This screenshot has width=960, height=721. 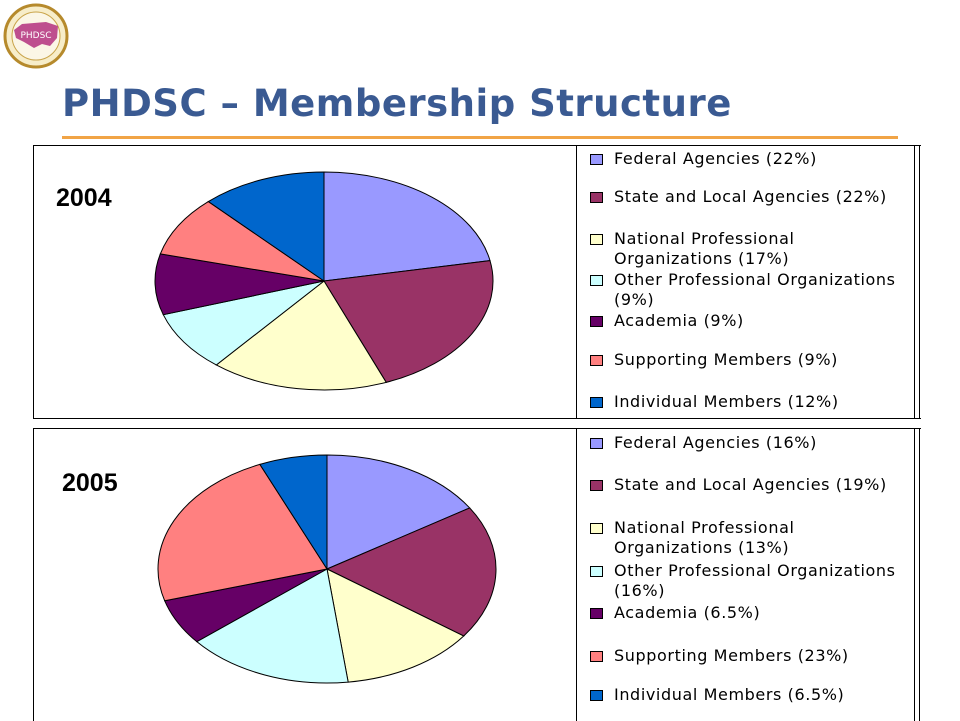 I want to click on legend-label: Other Professional Organizations (16%), so click(x=755, y=580).